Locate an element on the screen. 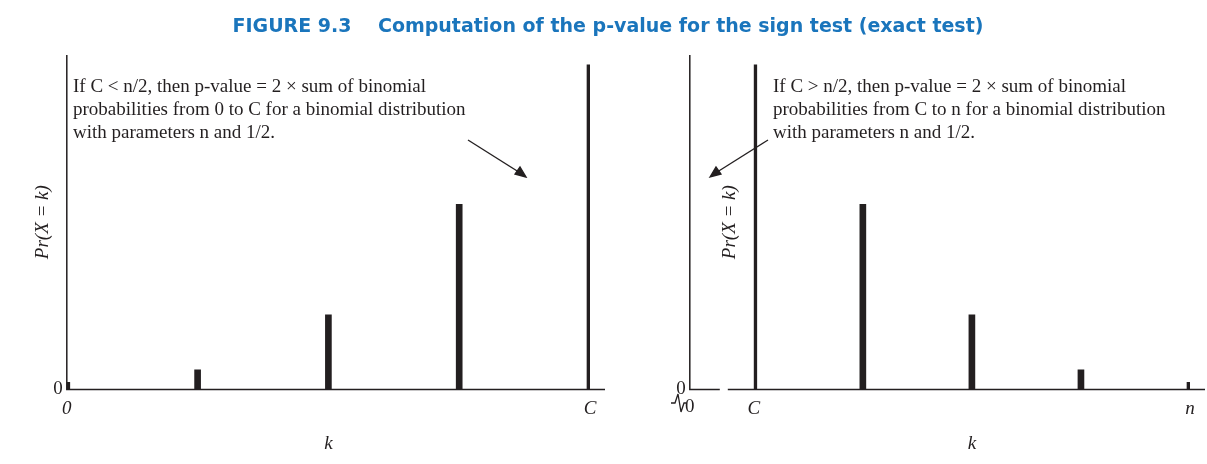 The height and width of the screenshot is (464, 1207). x-tick-label: 0 is located at coordinates (67, 407).